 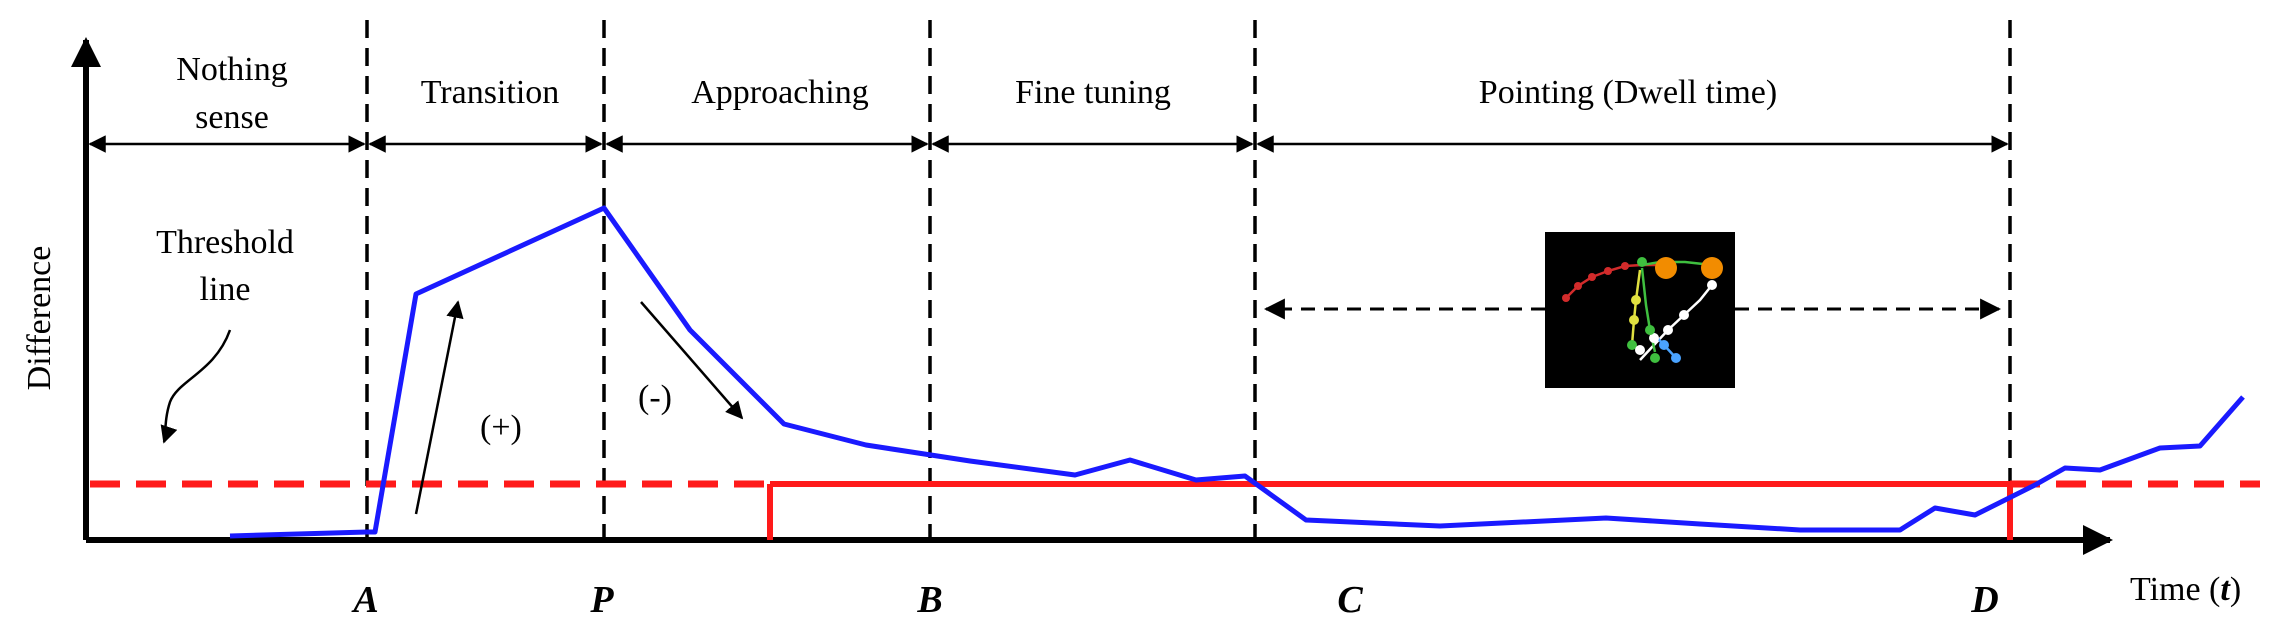 I want to click on x-axis-label: Time (t), so click(x=2185, y=589).